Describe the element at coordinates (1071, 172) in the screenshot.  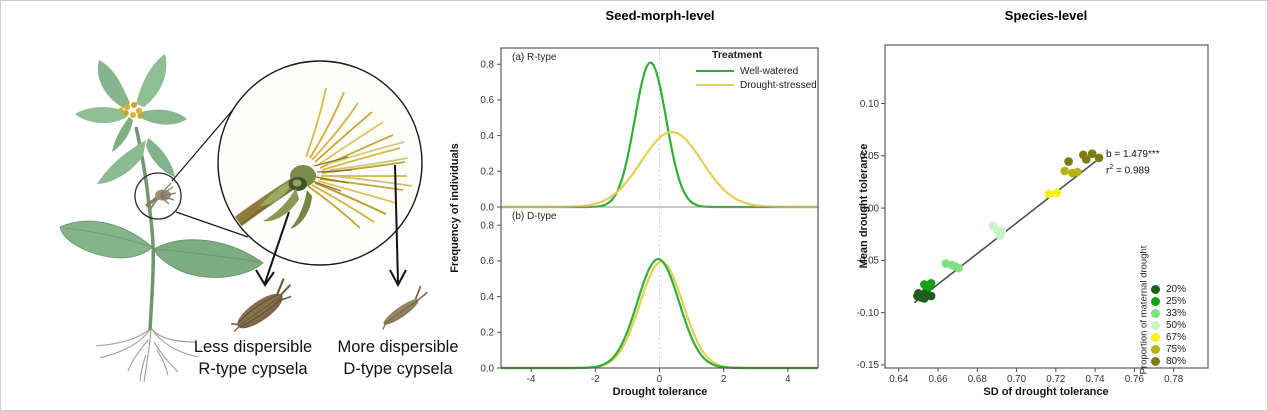
I see `scatter-points-75-` at that location.